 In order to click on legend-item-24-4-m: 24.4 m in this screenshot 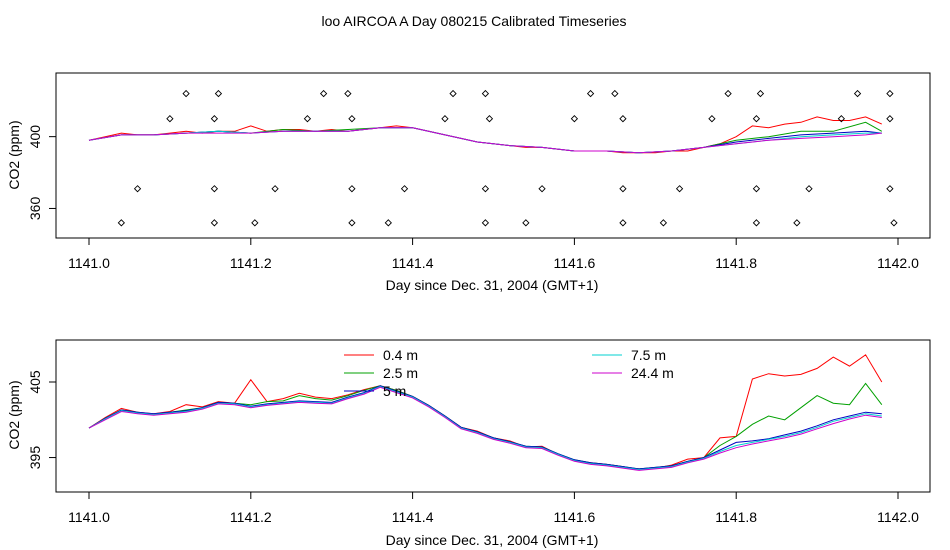, I will do `click(633, 373)`.